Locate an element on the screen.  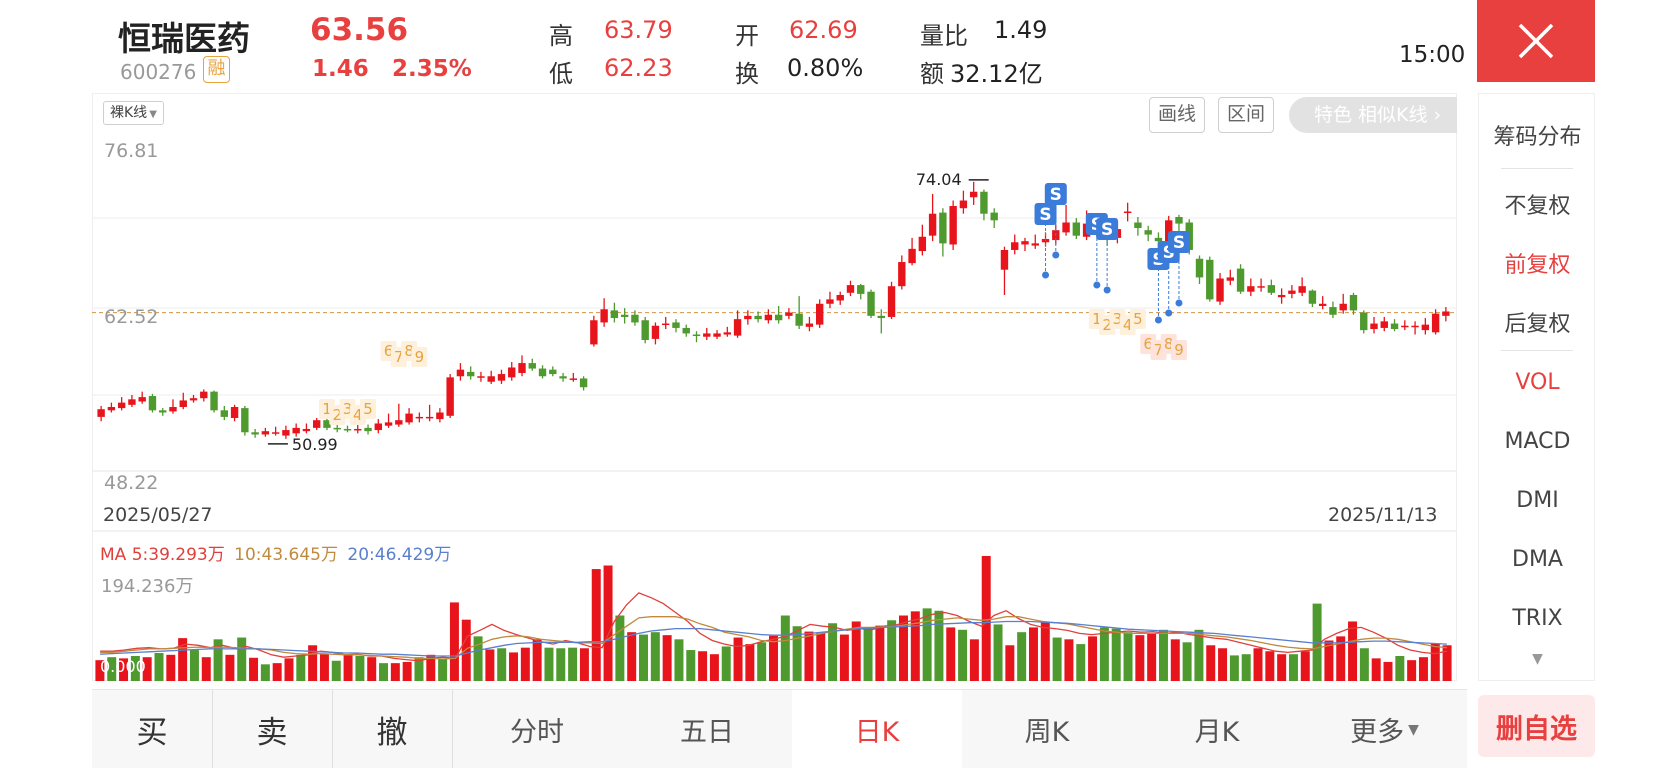
market-time: 15:00 is located at coordinates (1432, 55).